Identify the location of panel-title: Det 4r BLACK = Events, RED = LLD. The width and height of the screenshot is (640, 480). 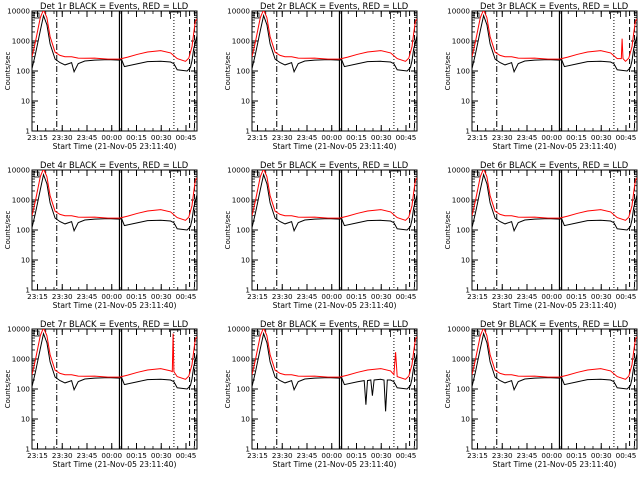
(114, 165).